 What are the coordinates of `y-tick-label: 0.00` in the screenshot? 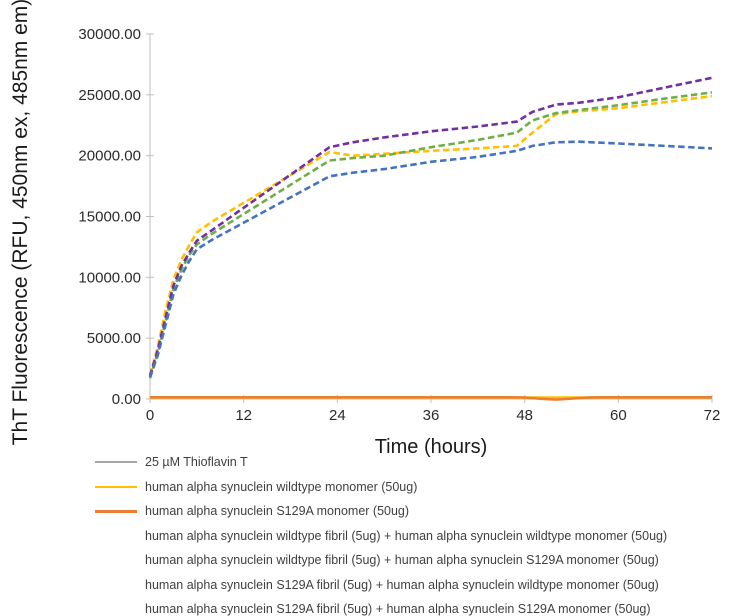 It's located at (126, 399).